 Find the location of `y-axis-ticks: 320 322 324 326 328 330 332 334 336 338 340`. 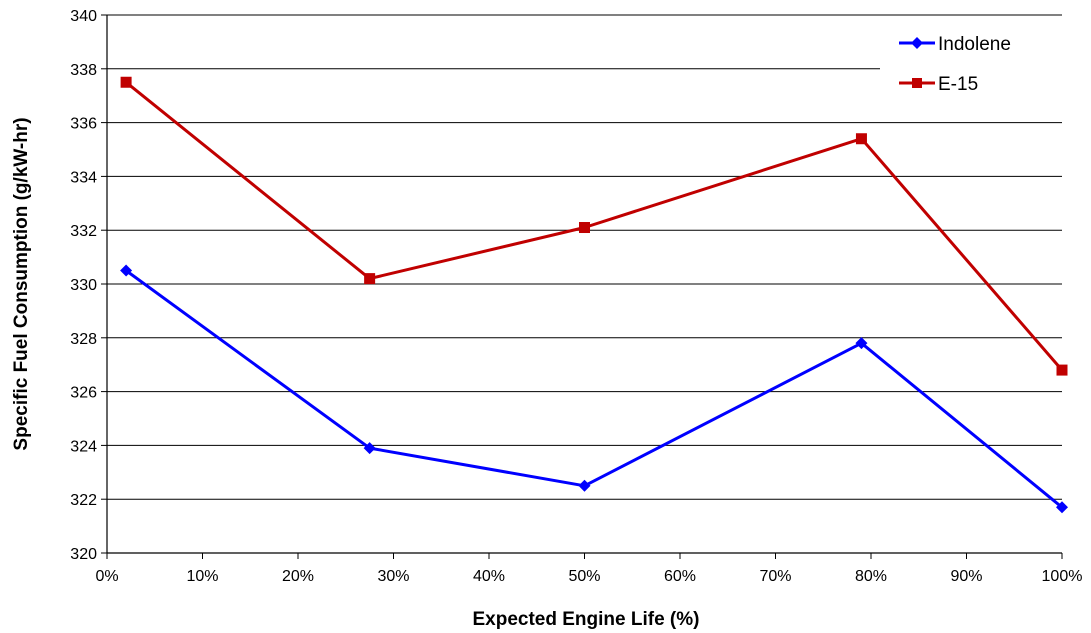

y-axis-ticks: 320 322 324 326 328 330 332 334 336 338 340 is located at coordinates (88, 285).